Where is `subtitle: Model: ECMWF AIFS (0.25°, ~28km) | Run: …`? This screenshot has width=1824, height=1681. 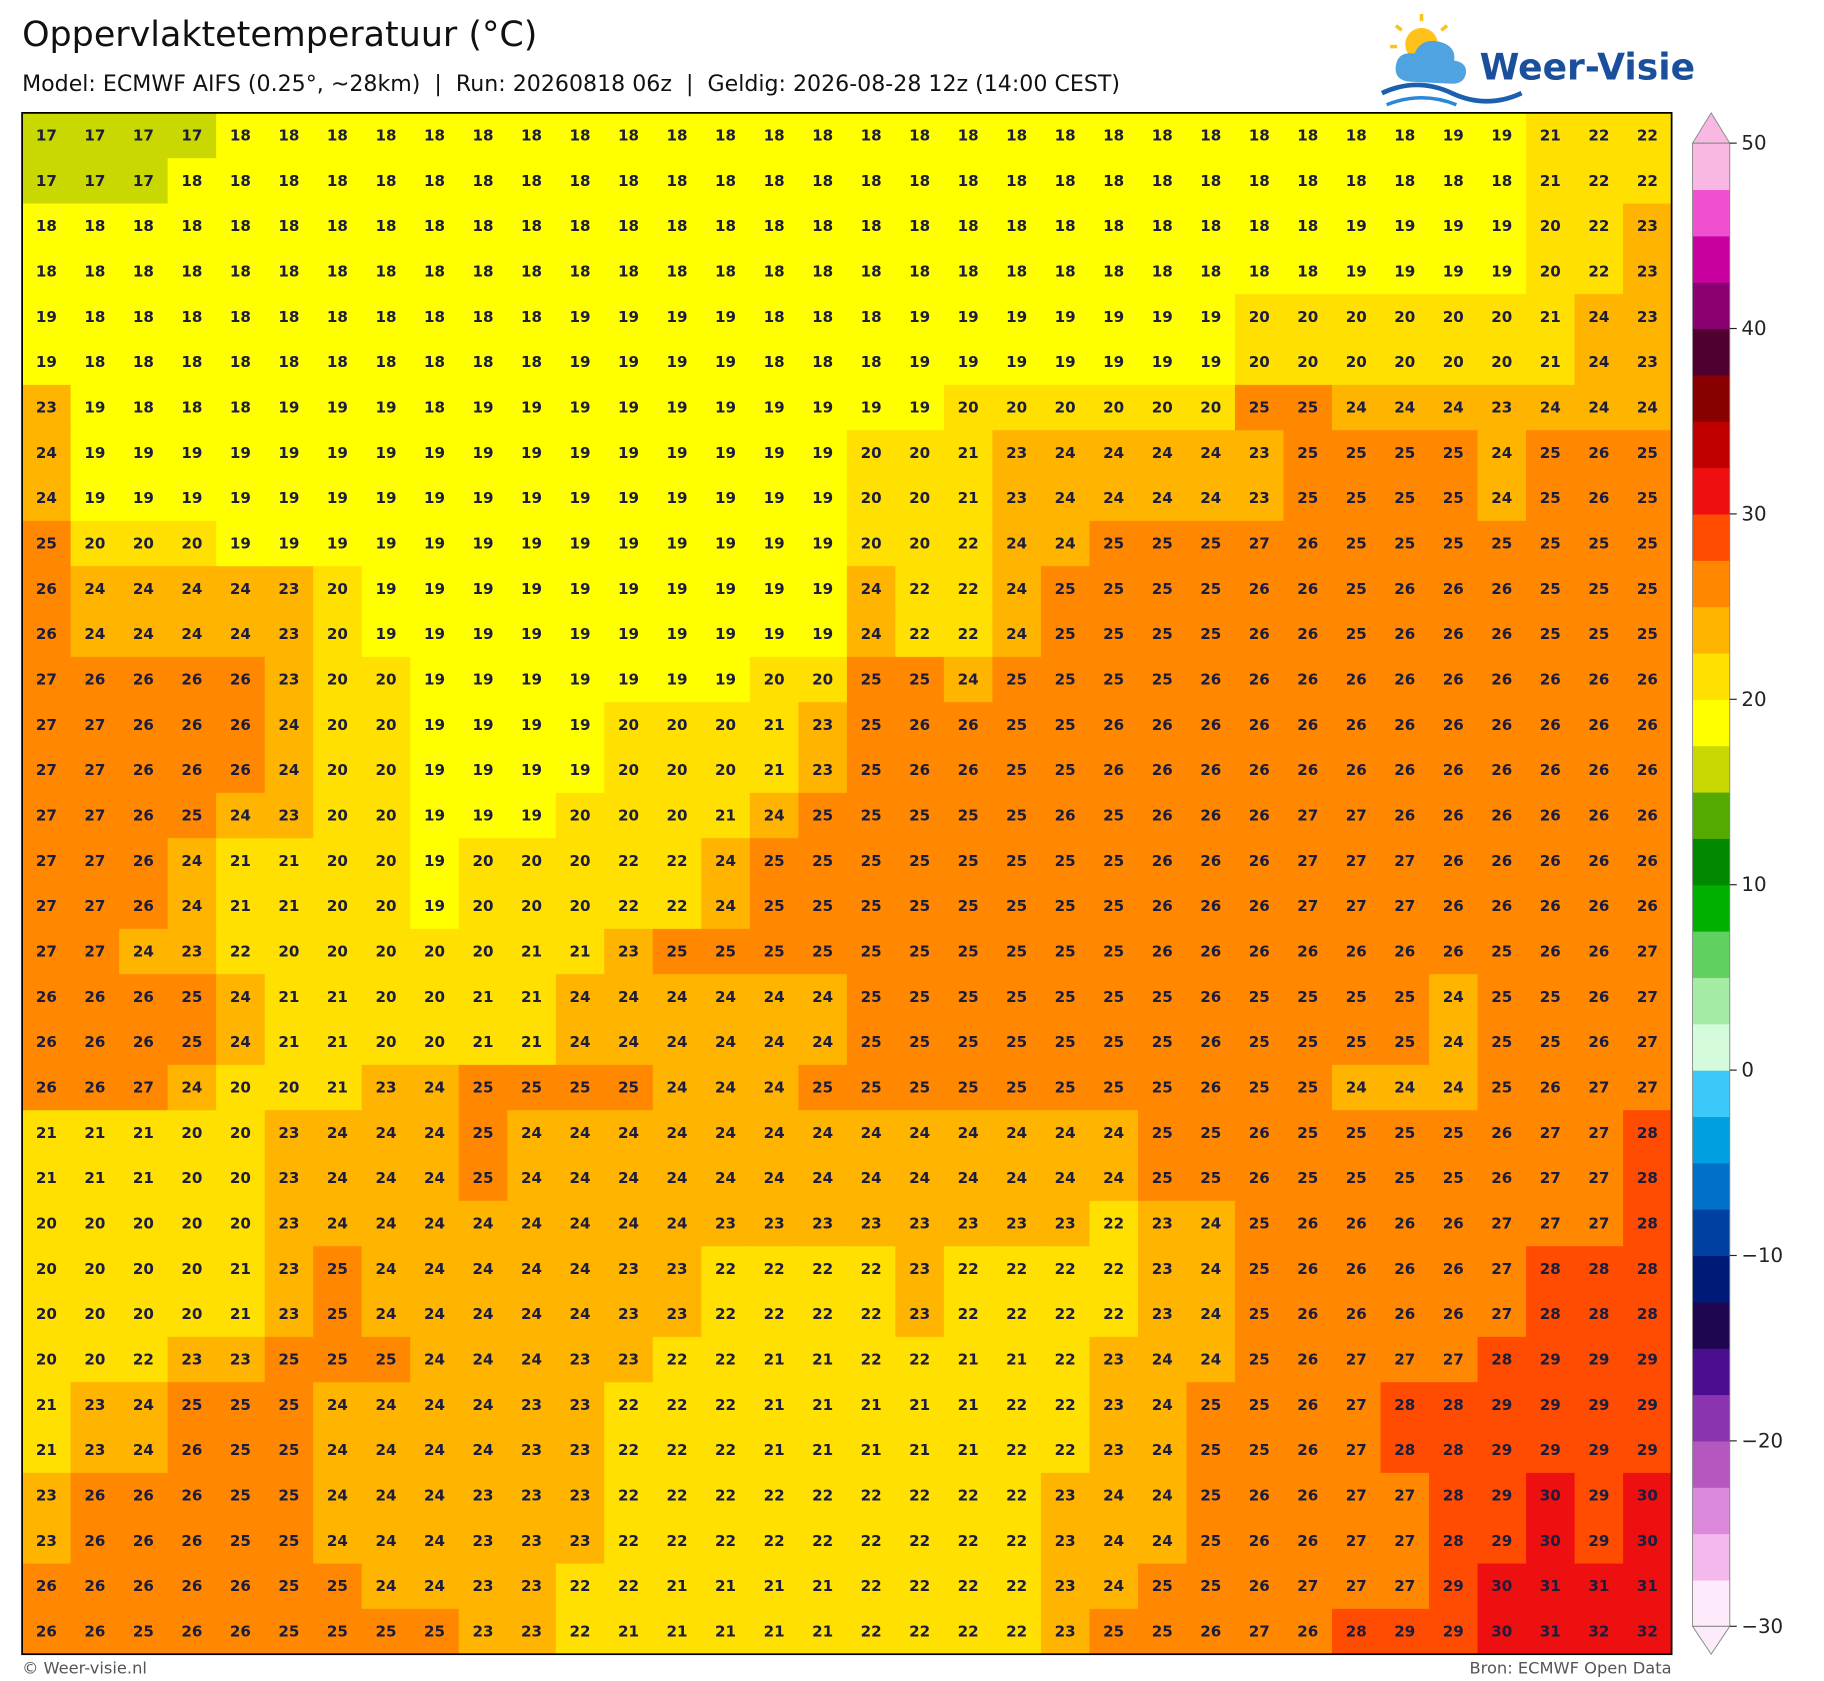 subtitle: Model: ECMWF AIFS (0.25°, ~28km) | Run: … is located at coordinates (571, 84).